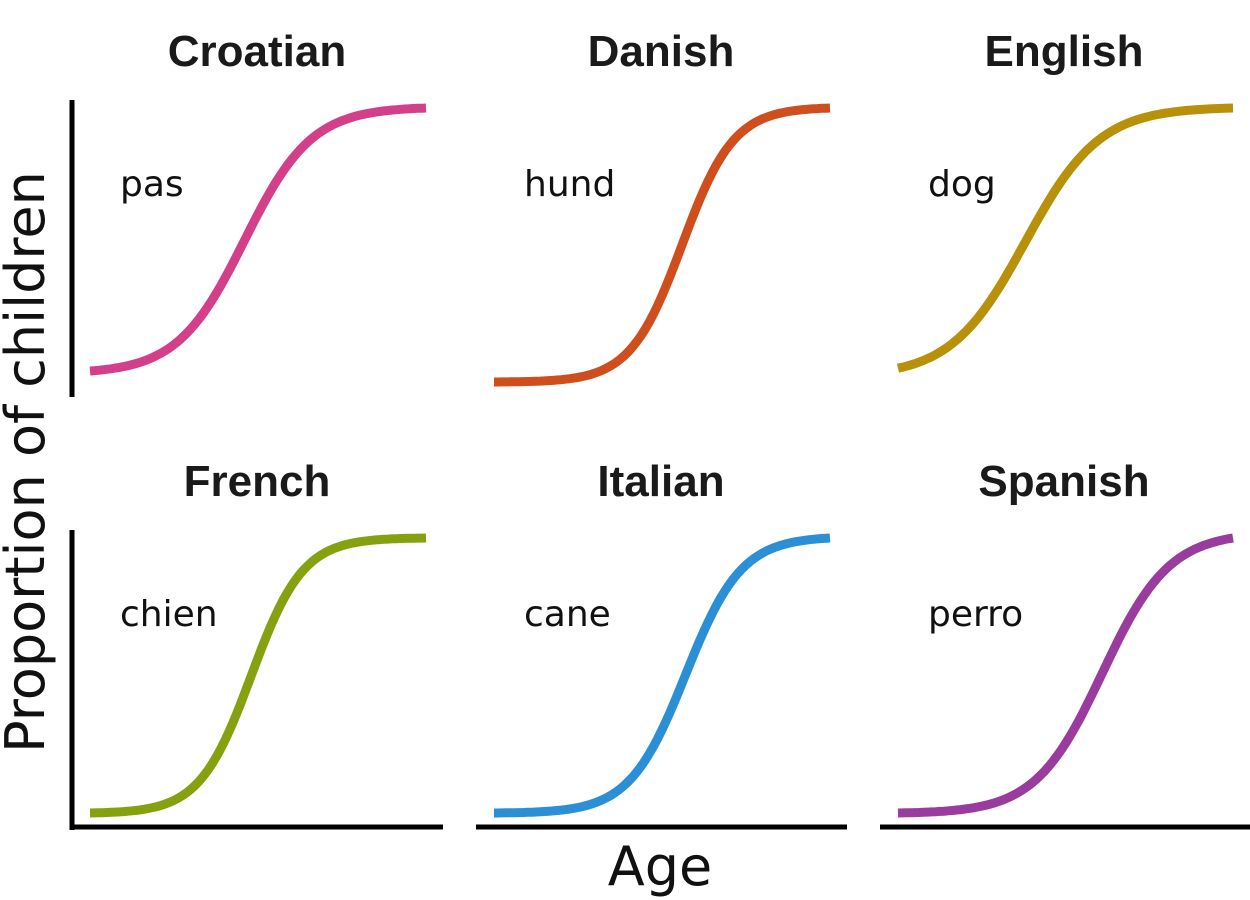 Image resolution: width=1250 pixels, height=900 pixels. What do you see at coordinates (662, 245) in the screenshot?
I see `curve-danish` at bounding box center [662, 245].